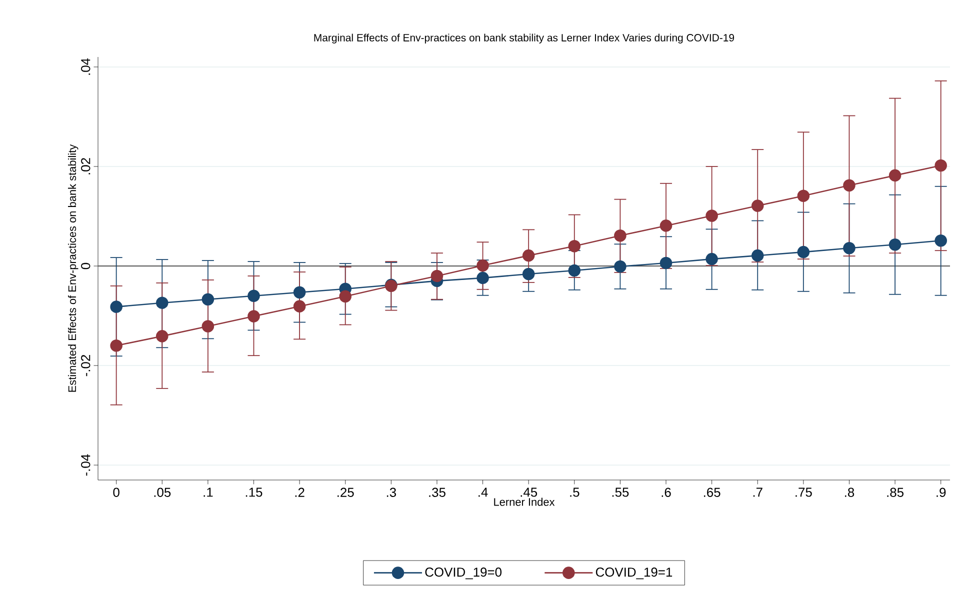 The height and width of the screenshot is (599, 973). Describe the element at coordinates (849, 492) in the screenshot. I see `x-tick-label: .8` at that location.